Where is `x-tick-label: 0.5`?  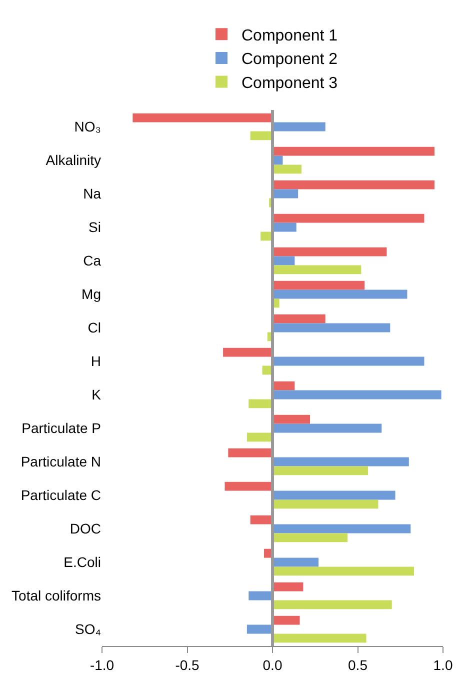
x-tick-label: 0.5 is located at coordinates (358, 664).